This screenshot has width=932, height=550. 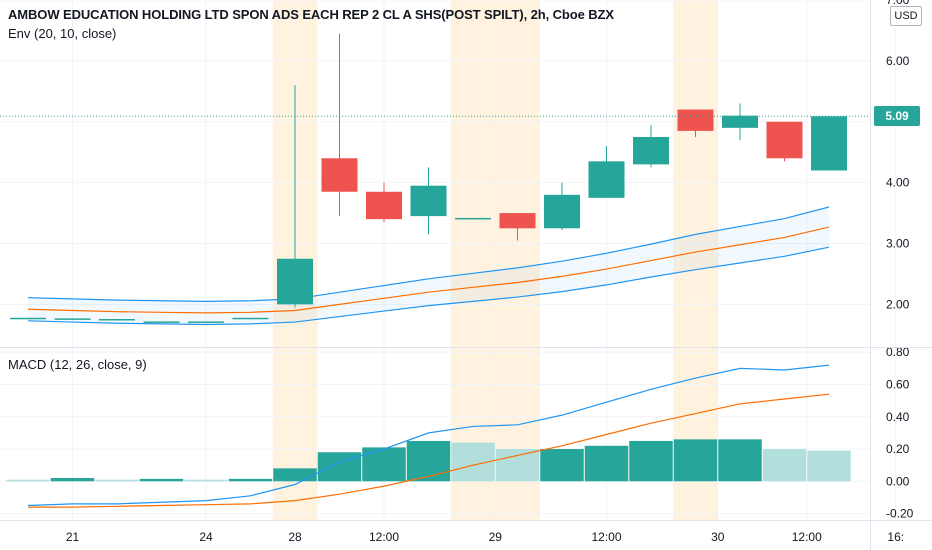 I want to click on macd-tick-label-1: 0.60, so click(x=898, y=384).